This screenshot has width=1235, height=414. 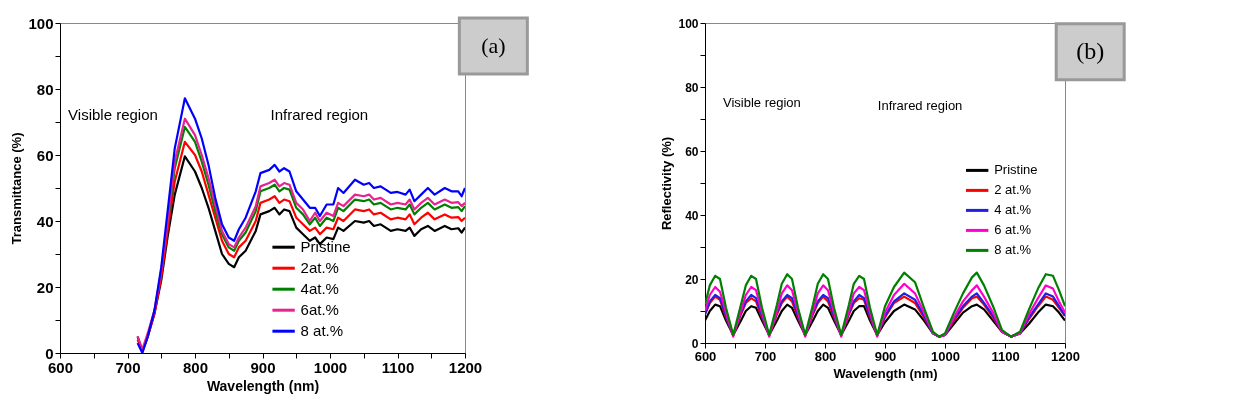 I want to click on text: (a), so click(x=493, y=46).